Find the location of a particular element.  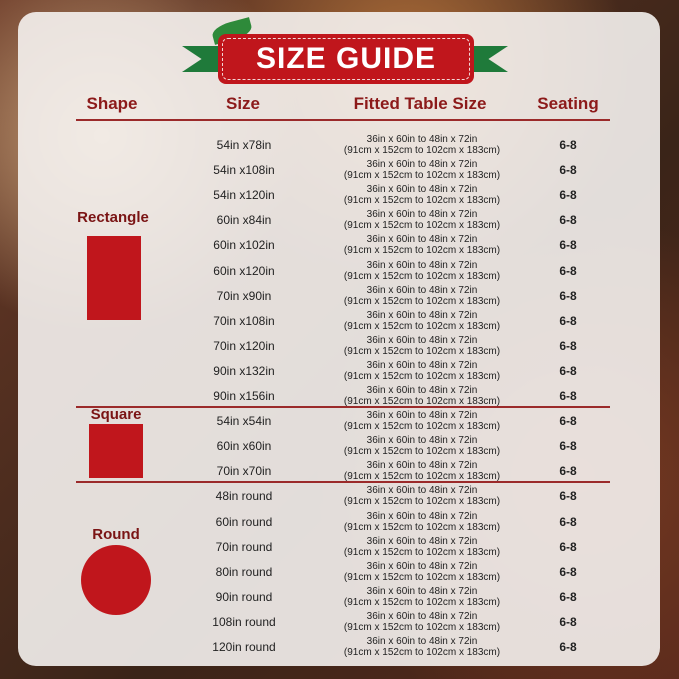

square-shape-icon is located at coordinates (116, 451).